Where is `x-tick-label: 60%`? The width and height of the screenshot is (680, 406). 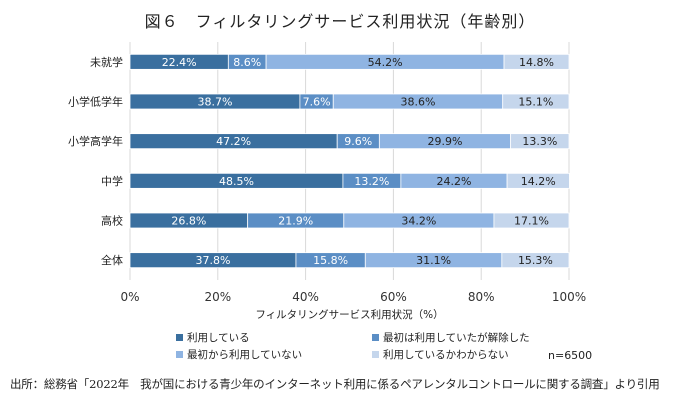 x-tick-label: 60% is located at coordinates (393, 297).